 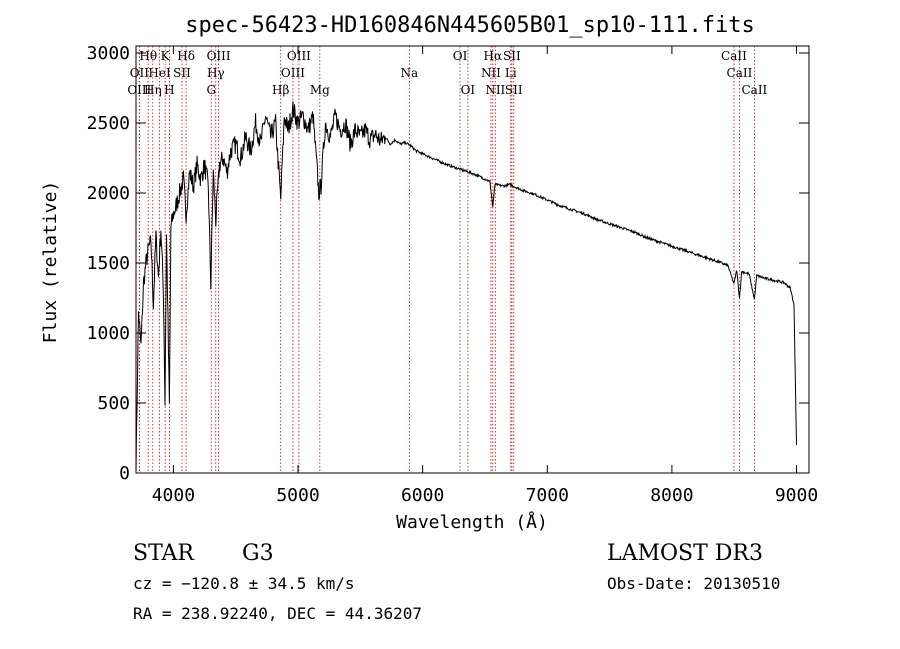 What do you see at coordinates (153, 90) in the screenshot?
I see `spectral-line-label: Hη` at bounding box center [153, 90].